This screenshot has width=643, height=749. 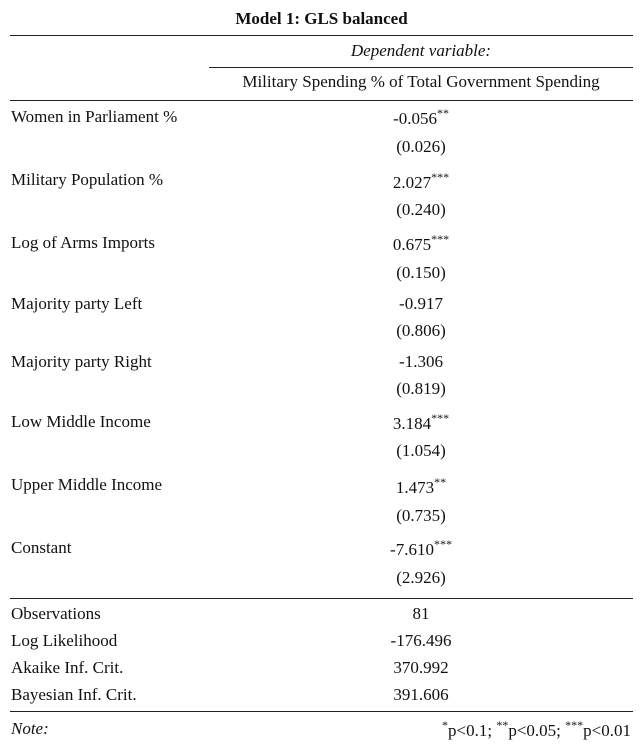 What do you see at coordinates (472, 730) in the screenshot?
I see `note-text-1: p<0.1;` at bounding box center [472, 730].